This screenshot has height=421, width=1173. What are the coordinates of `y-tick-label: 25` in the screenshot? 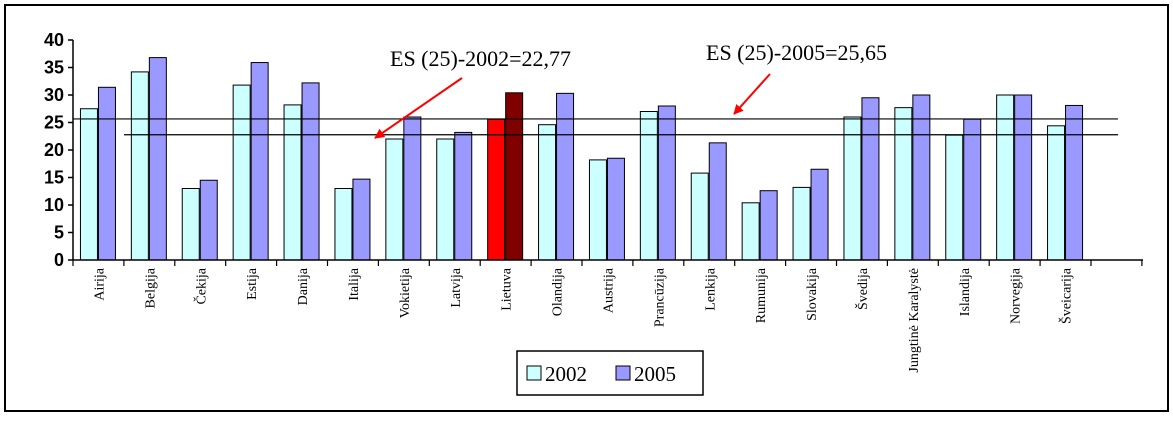 It's located at (54, 123).